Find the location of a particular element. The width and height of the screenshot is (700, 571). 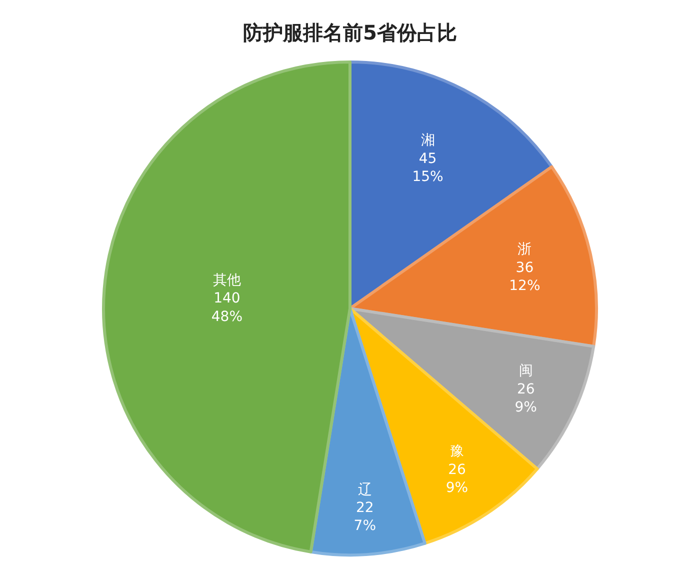

data-label: 140 48% is located at coordinates (227, 307).